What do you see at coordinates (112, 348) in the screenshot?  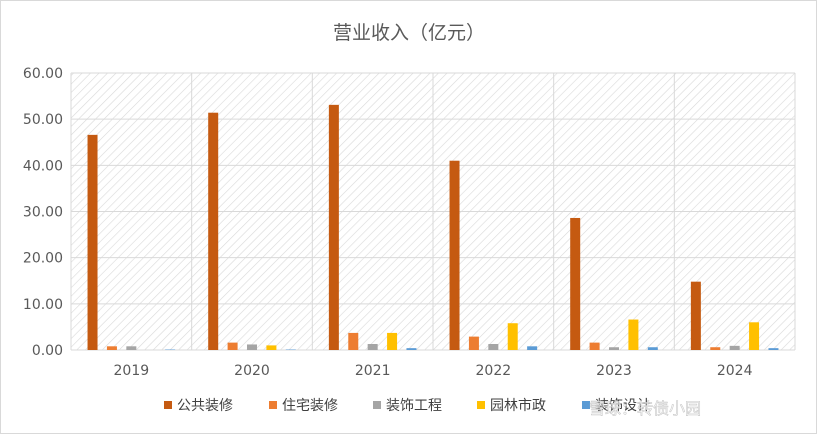 I see `bar-住宅装修-2019` at bounding box center [112, 348].